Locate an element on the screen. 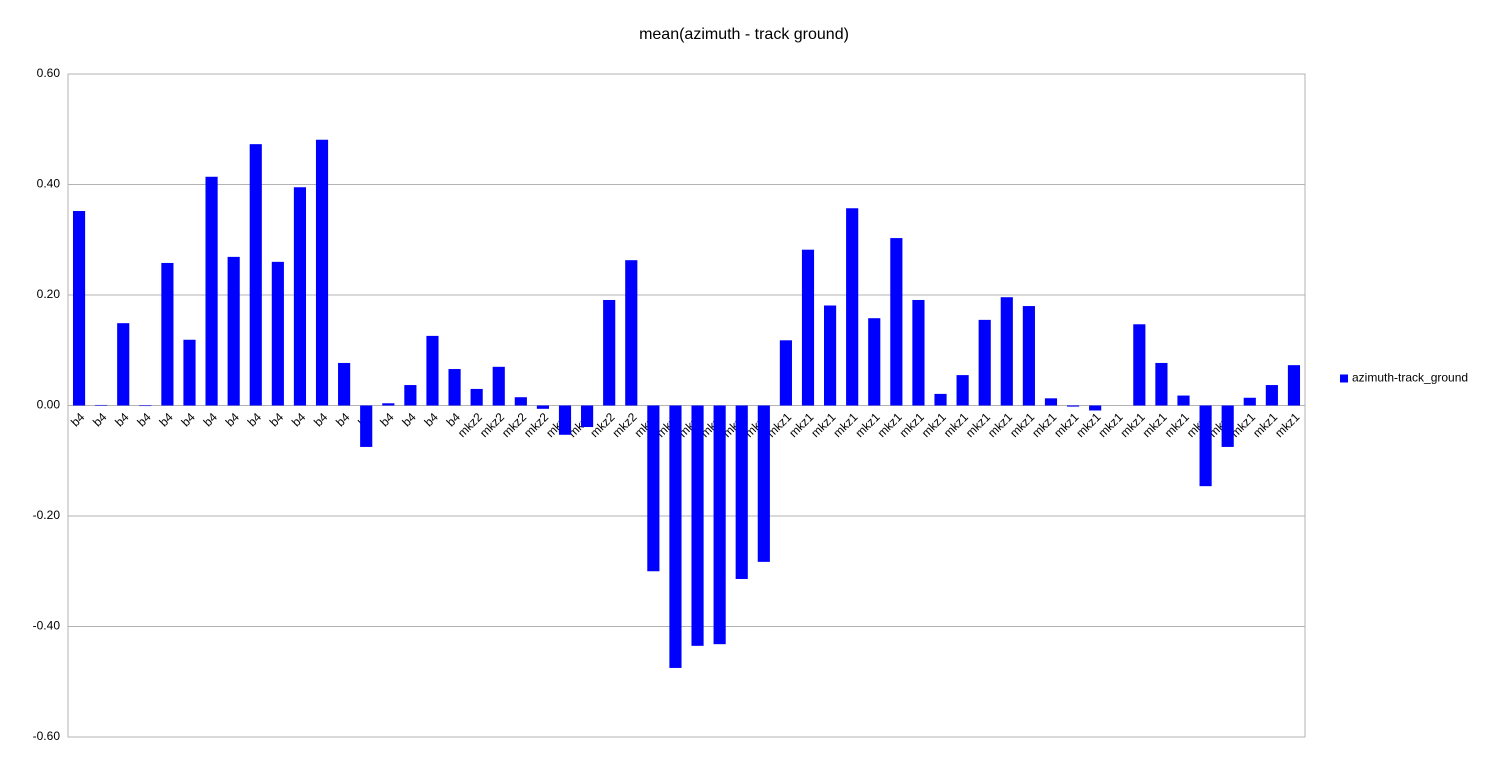 The height and width of the screenshot is (758, 1488). y-tick-label: -0.40 is located at coordinates (47, 626).